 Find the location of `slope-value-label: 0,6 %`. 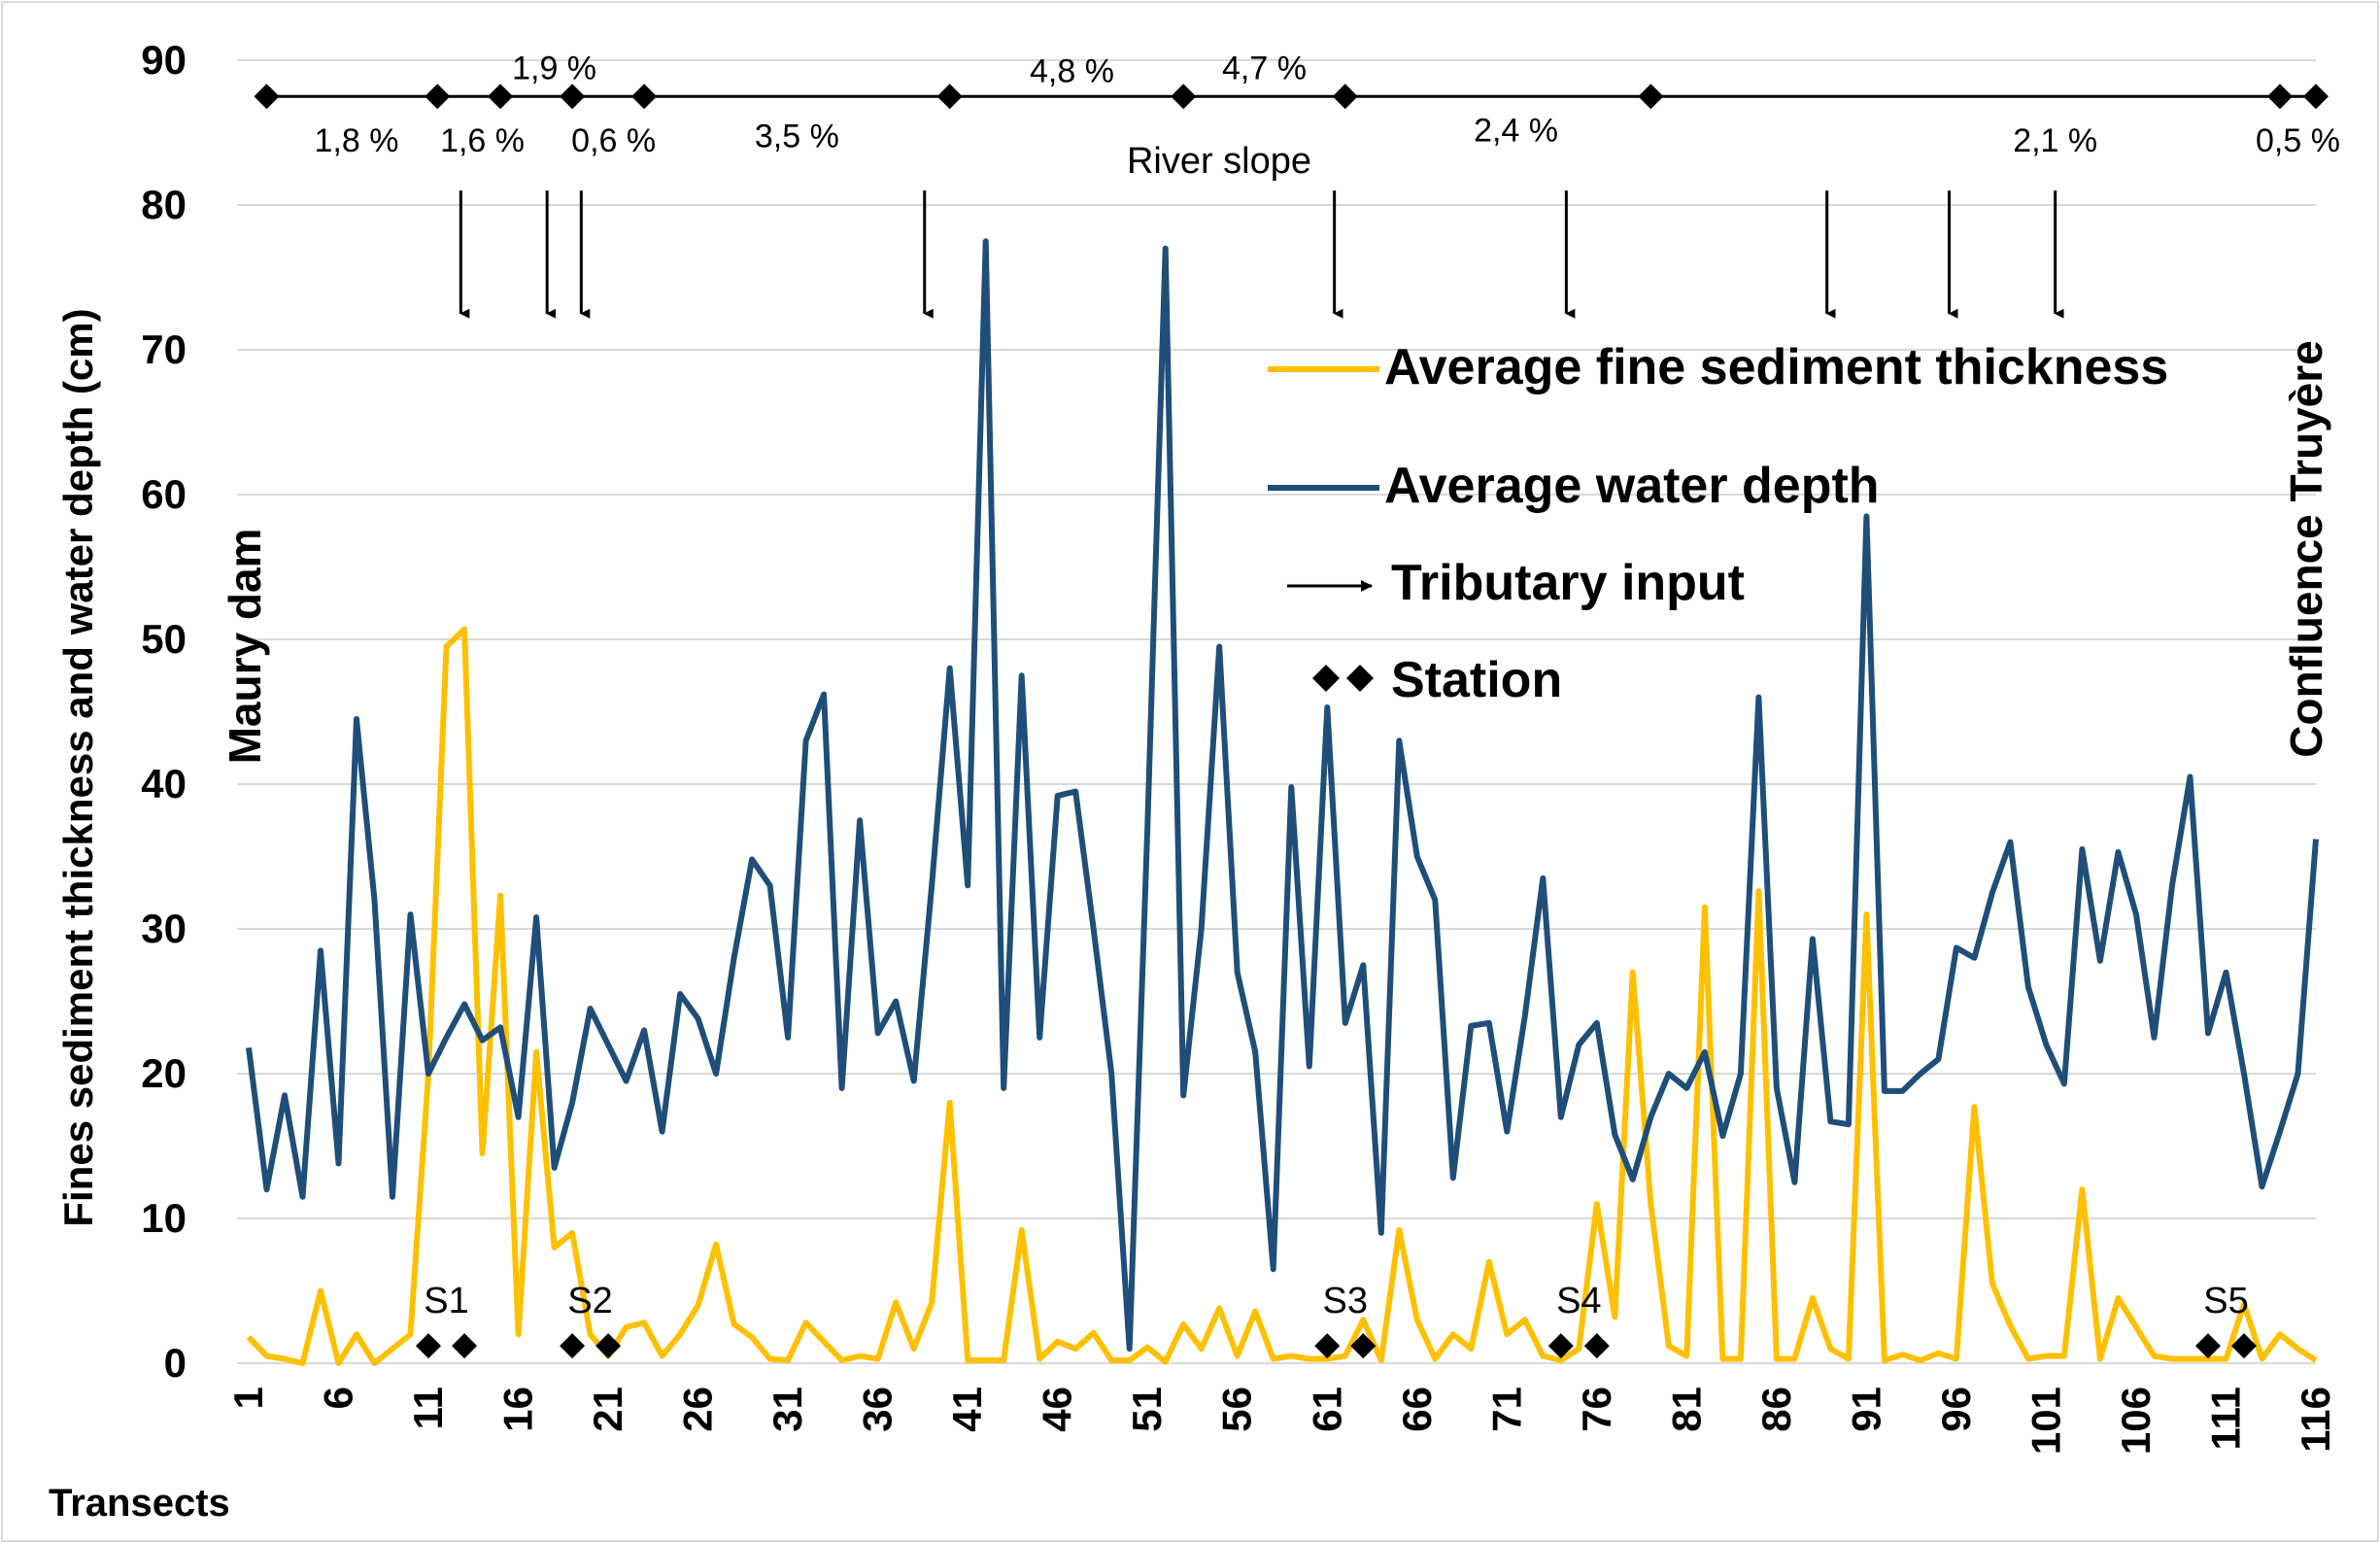

slope-value-label: 0,6 % is located at coordinates (613, 140).